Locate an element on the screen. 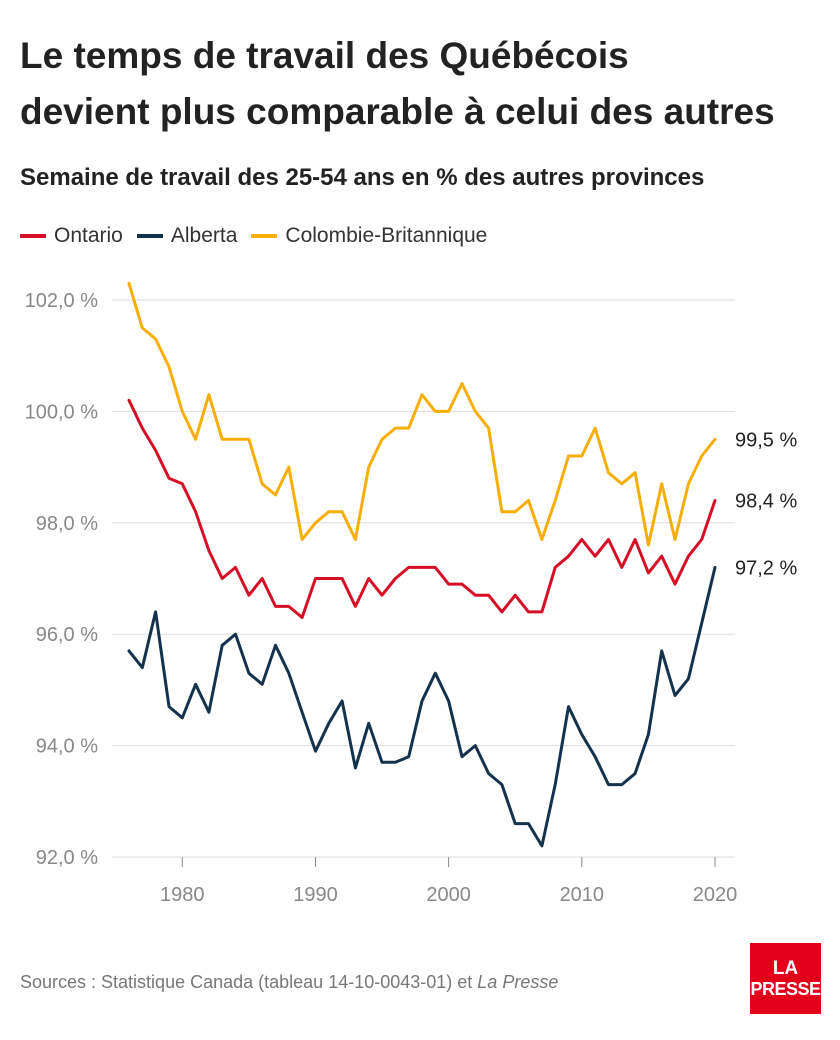 The image size is (840, 1040). y-tick-label: 96,0 % is located at coordinates (67, 635).